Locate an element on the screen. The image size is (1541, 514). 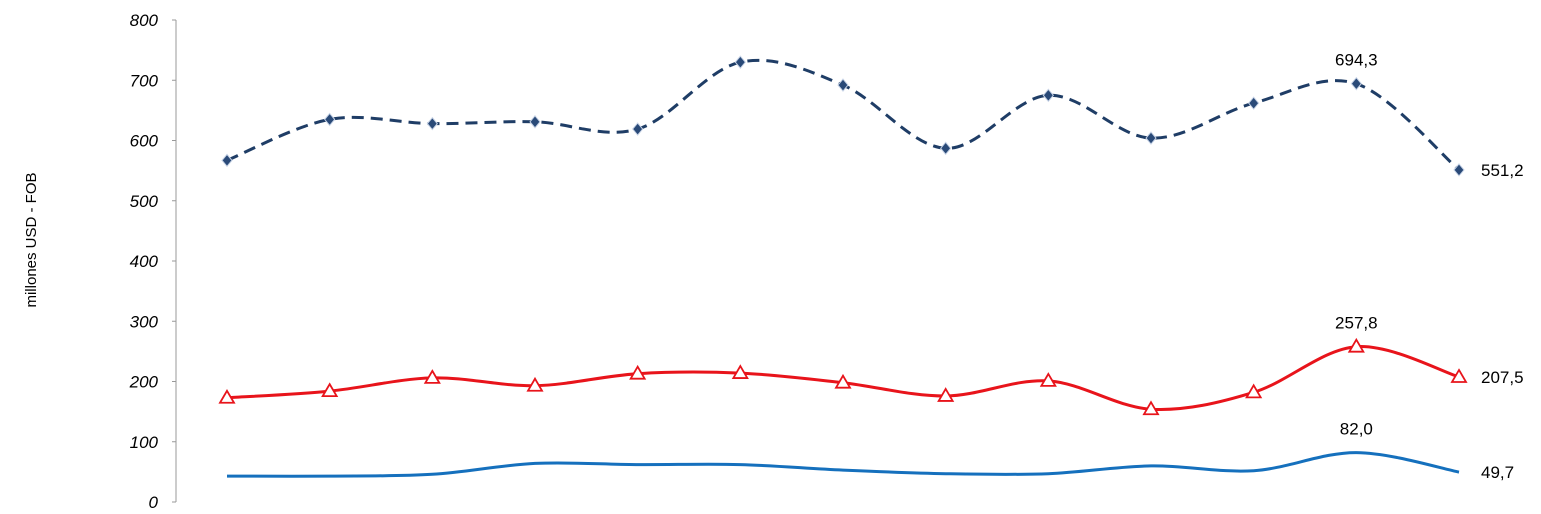
y-tick-label: 0 is located at coordinates (154, 502).